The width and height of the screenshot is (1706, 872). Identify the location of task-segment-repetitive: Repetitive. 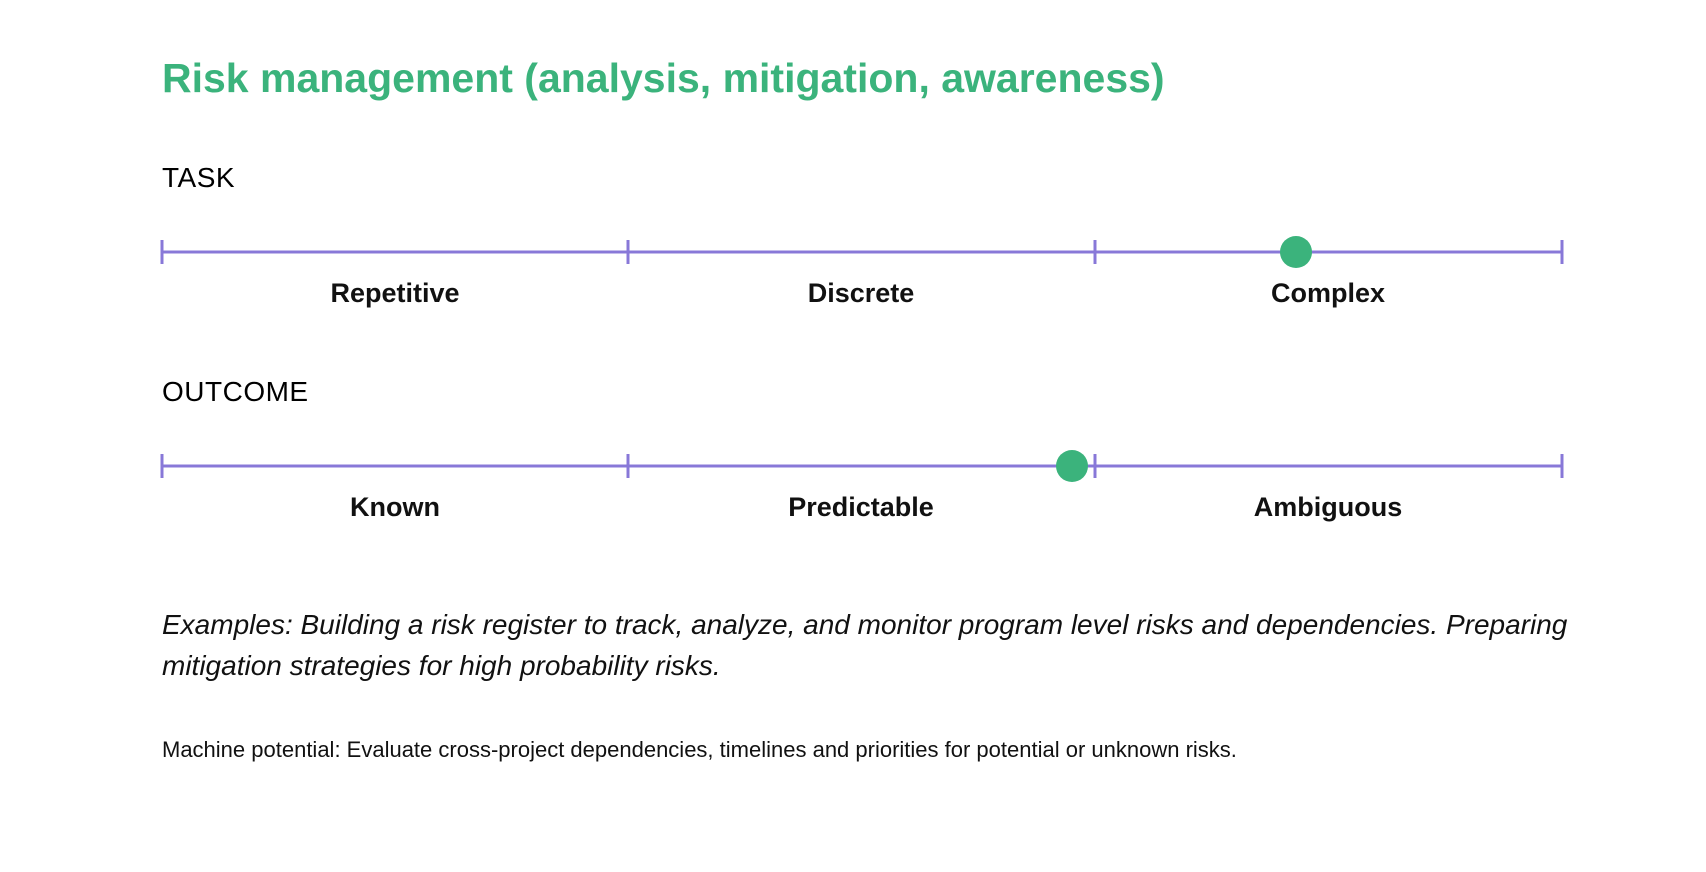
(395, 293).